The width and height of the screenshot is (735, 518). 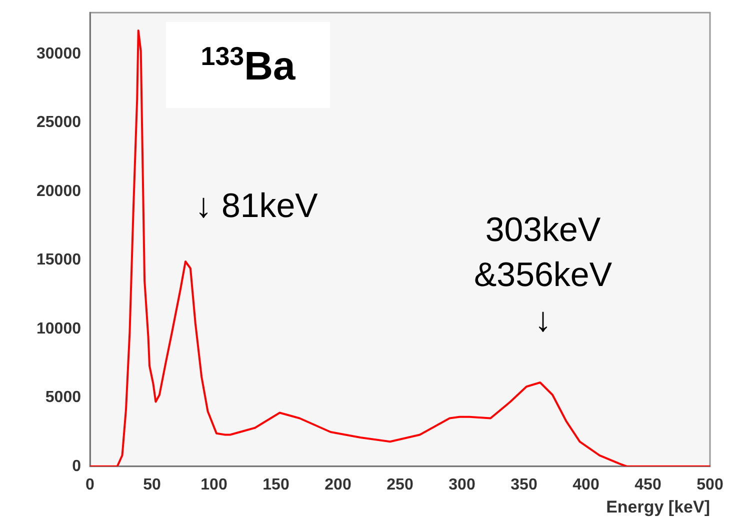 What do you see at coordinates (400, 485) in the screenshot?
I see `x-tick-label: 250` at bounding box center [400, 485].